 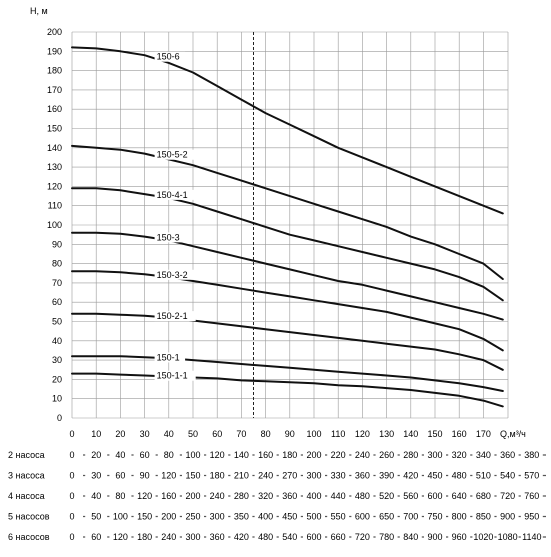 What do you see at coordinates (172, 376) in the screenshot?
I see `series-label: 150-1-1` at bounding box center [172, 376].